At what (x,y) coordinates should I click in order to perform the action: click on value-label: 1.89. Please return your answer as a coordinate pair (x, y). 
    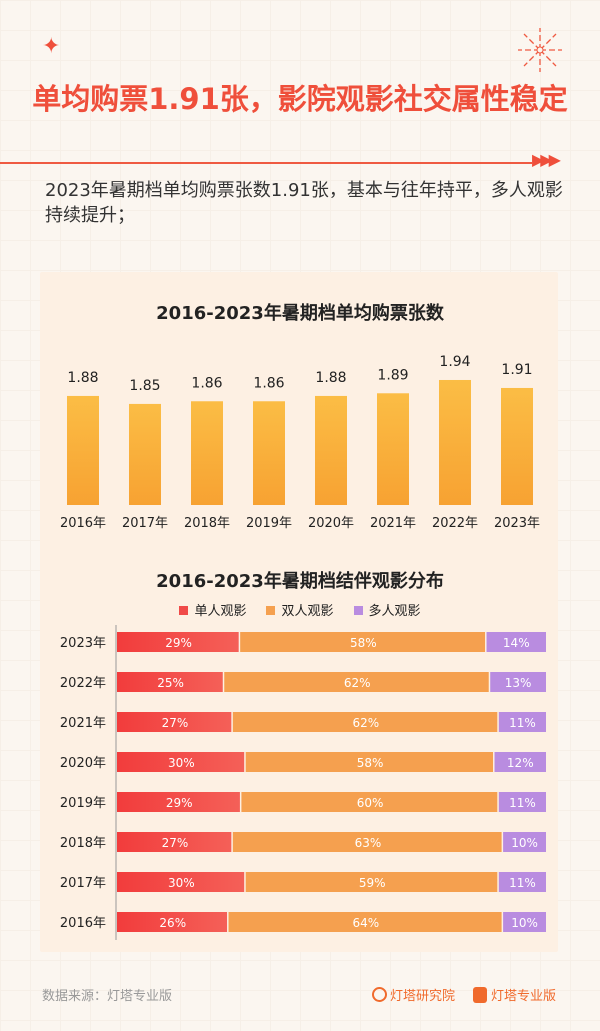
    Looking at the image, I should click on (392, 375).